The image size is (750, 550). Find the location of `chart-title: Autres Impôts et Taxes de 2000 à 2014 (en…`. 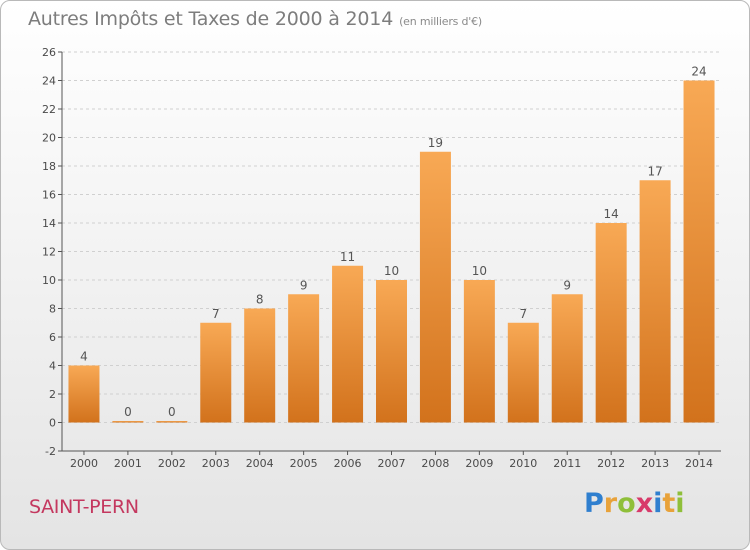

chart-title: Autres Impôts et Taxes de 2000 à 2014 (en… is located at coordinates (255, 19).